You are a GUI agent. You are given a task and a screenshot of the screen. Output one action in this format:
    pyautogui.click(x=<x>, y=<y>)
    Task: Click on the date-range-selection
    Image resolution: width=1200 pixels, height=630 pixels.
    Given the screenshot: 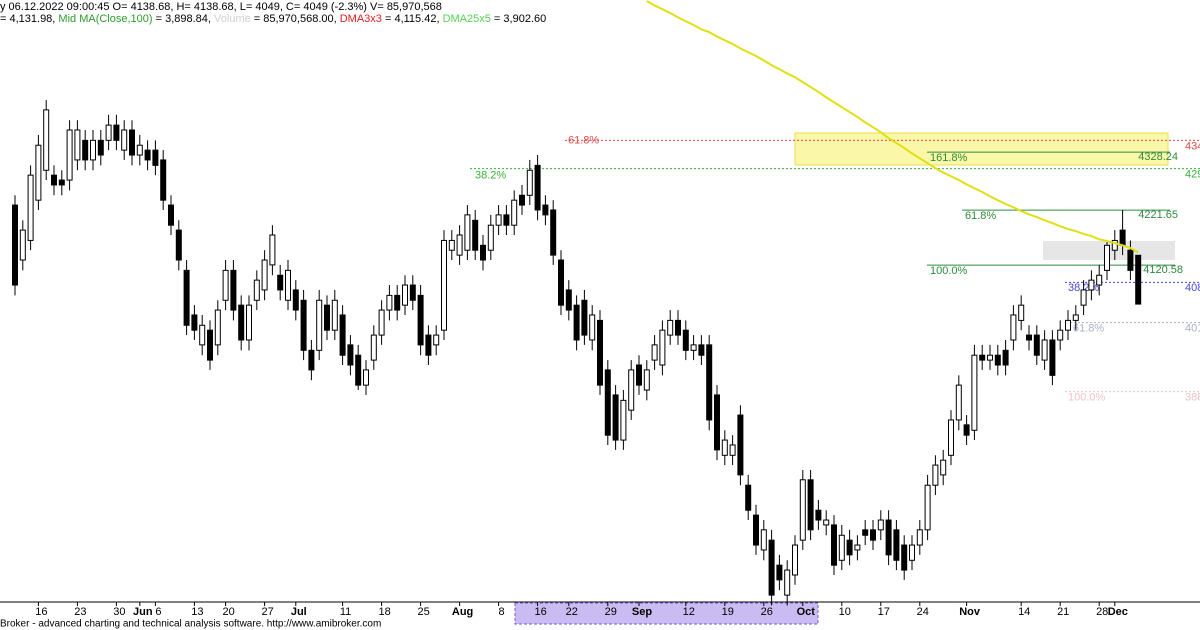 What is the action you would take?
    pyautogui.click(x=666, y=613)
    